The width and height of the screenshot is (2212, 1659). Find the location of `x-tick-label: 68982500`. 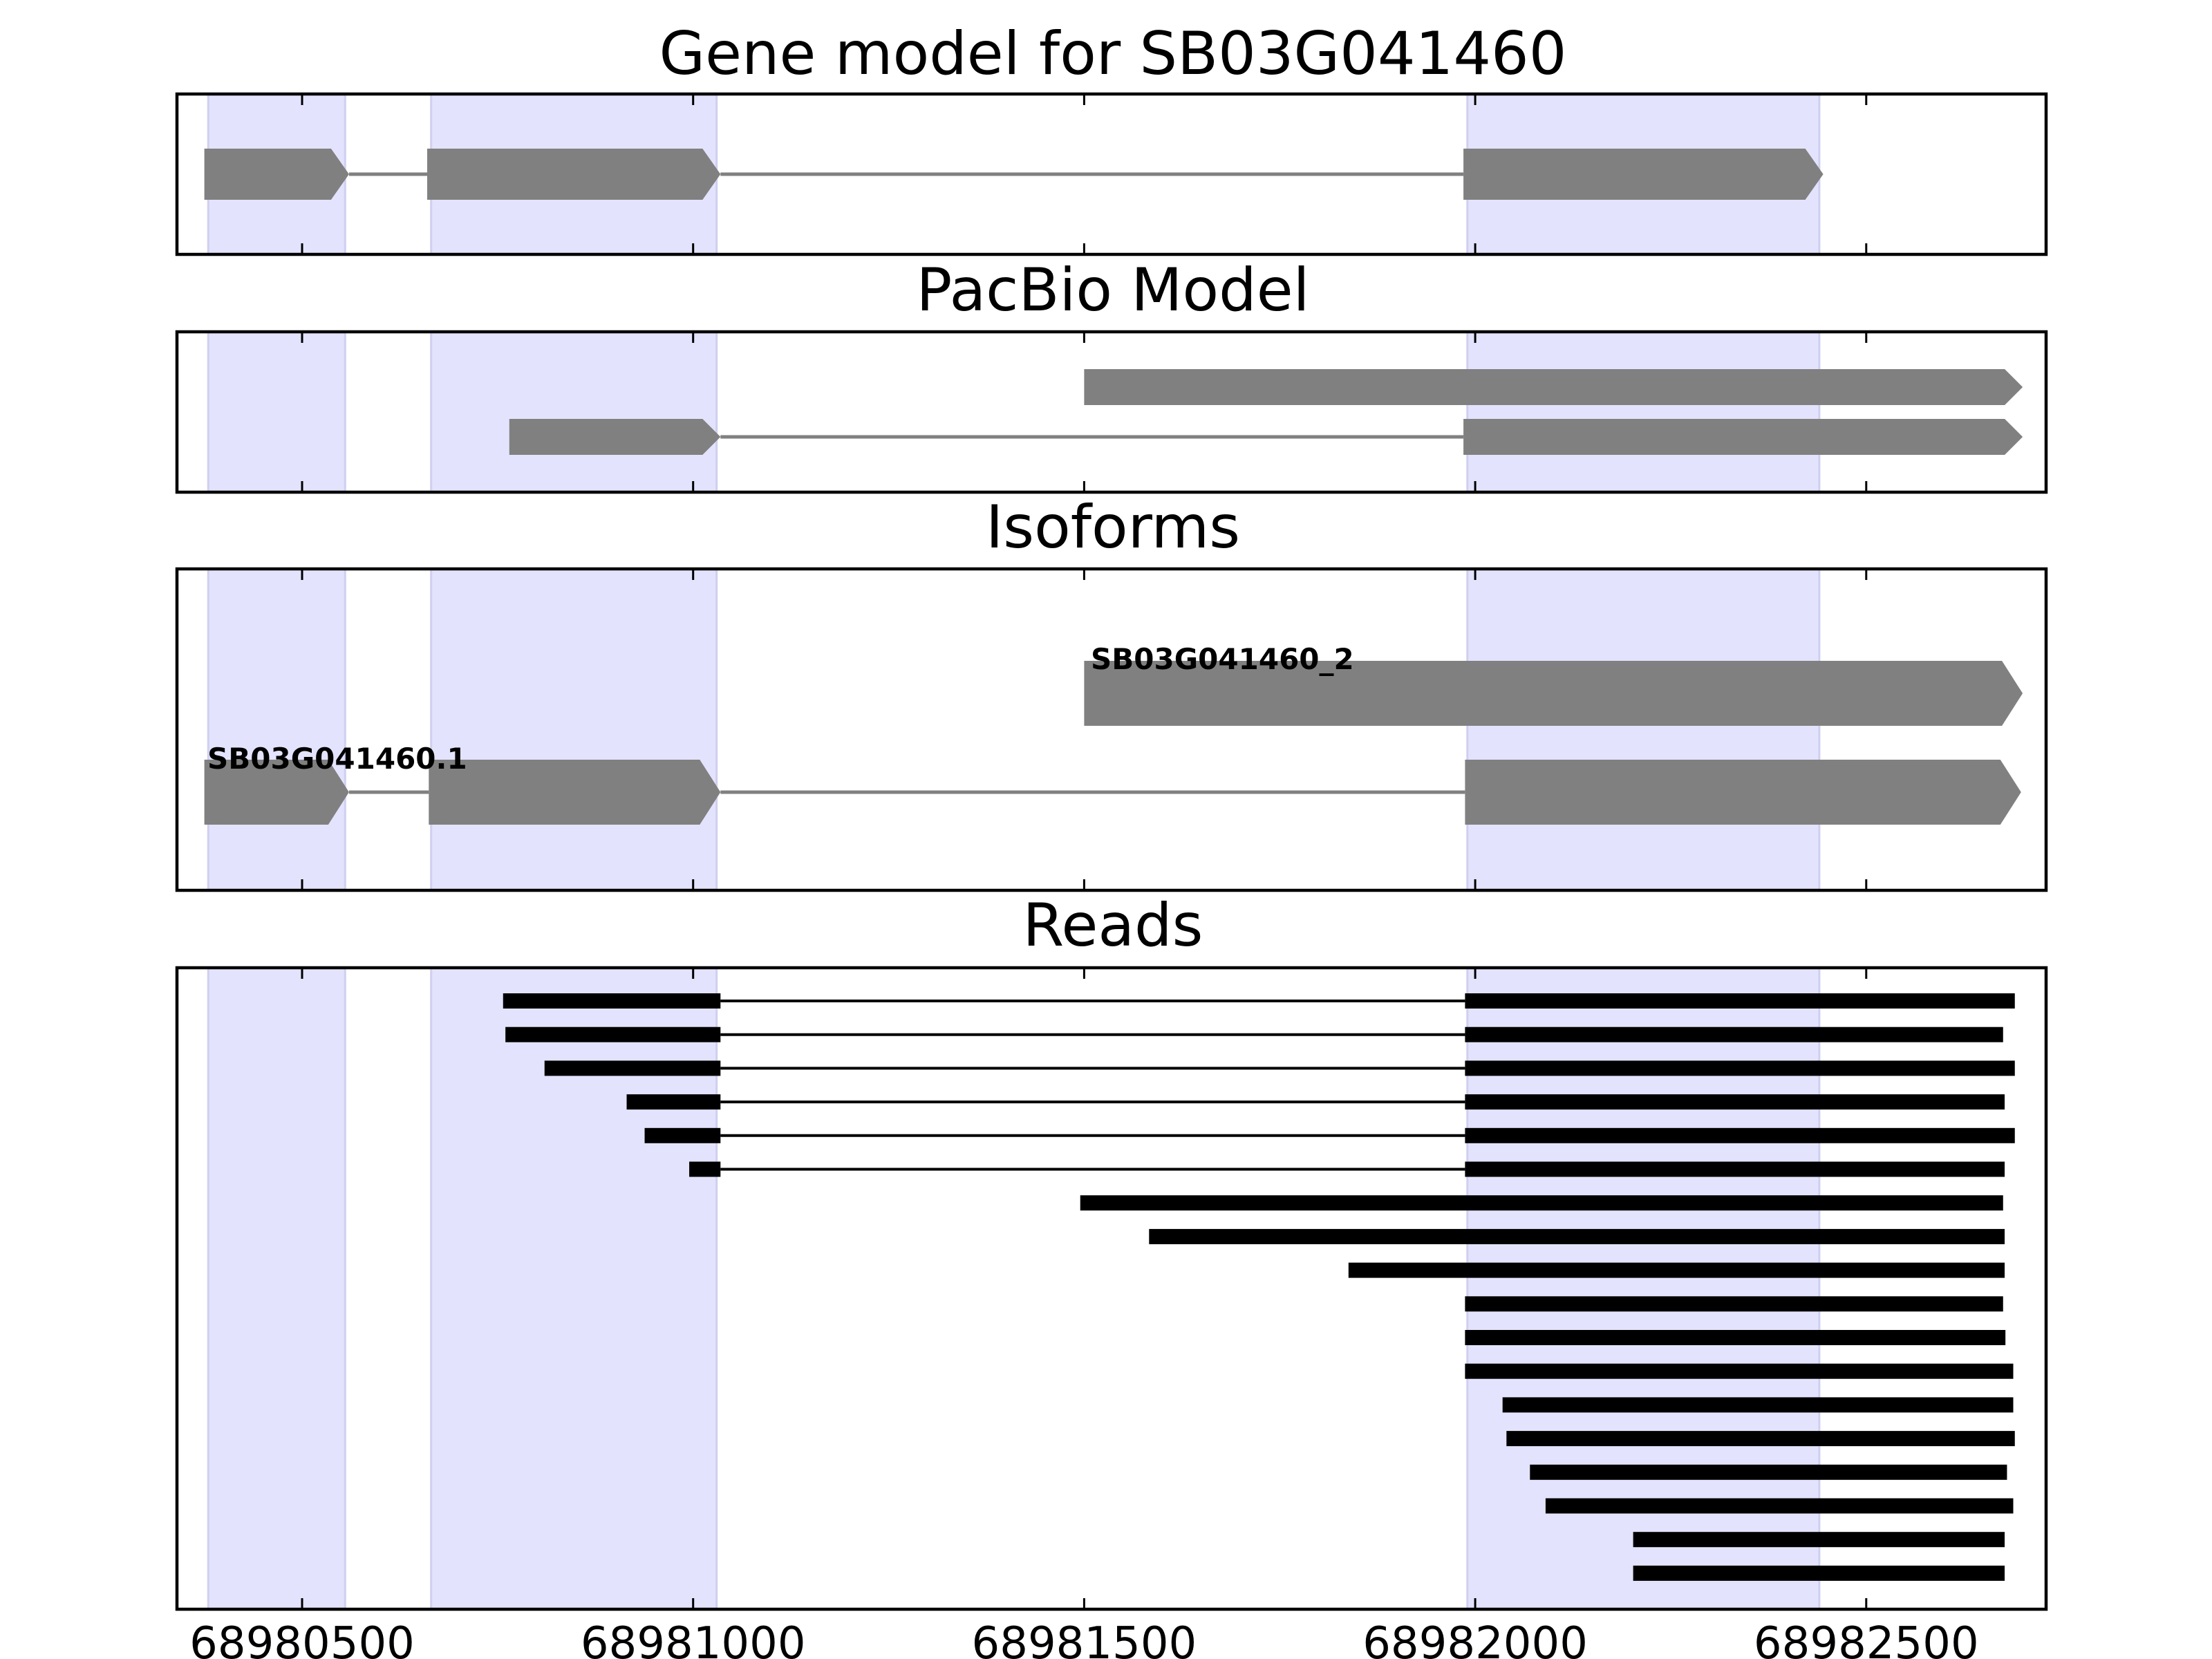

x-tick-label: 68982500 is located at coordinates (1867, 1638).